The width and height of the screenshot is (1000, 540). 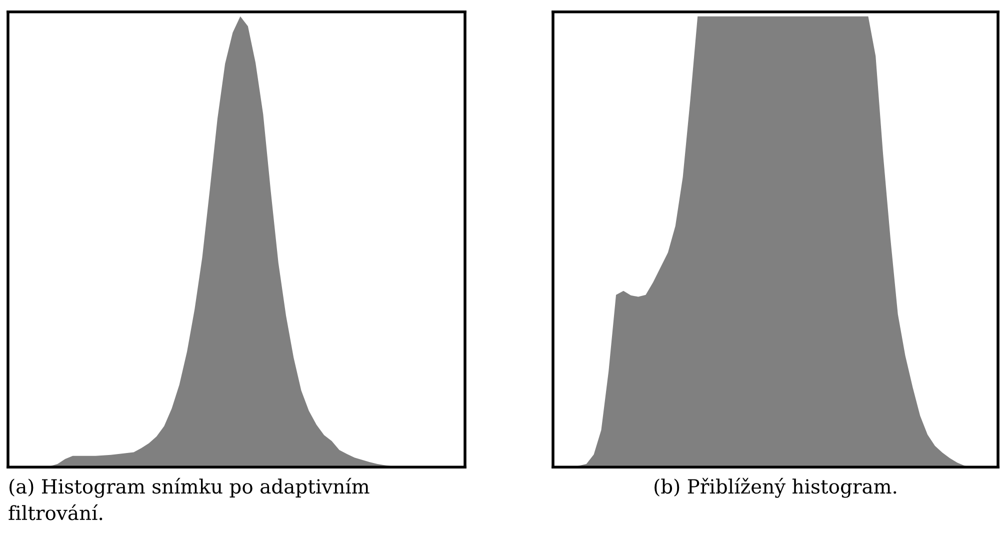 What do you see at coordinates (189, 499) in the screenshot?
I see `text: (a) Histogram snímku po adaptivním filtrování.` at bounding box center [189, 499].